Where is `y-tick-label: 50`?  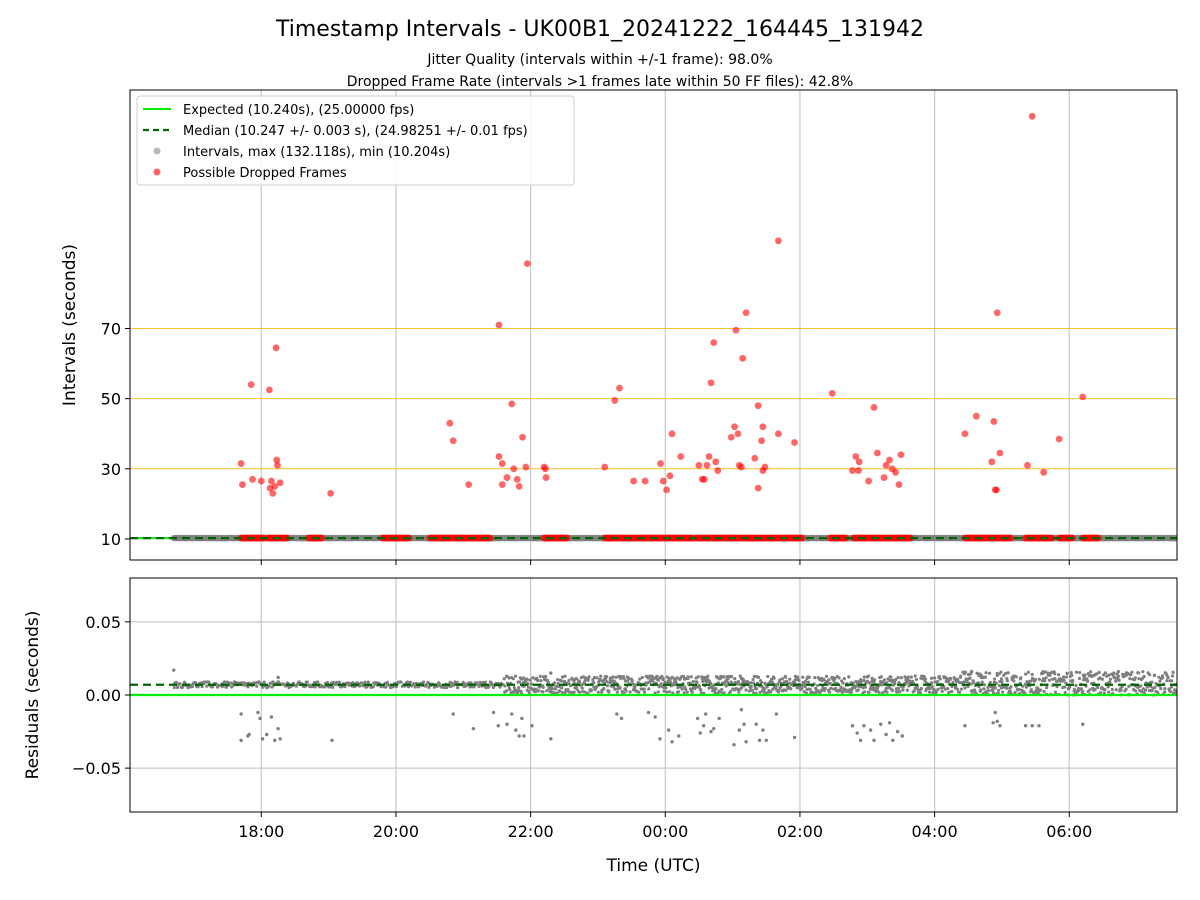 y-tick-label: 50 is located at coordinates (111, 399).